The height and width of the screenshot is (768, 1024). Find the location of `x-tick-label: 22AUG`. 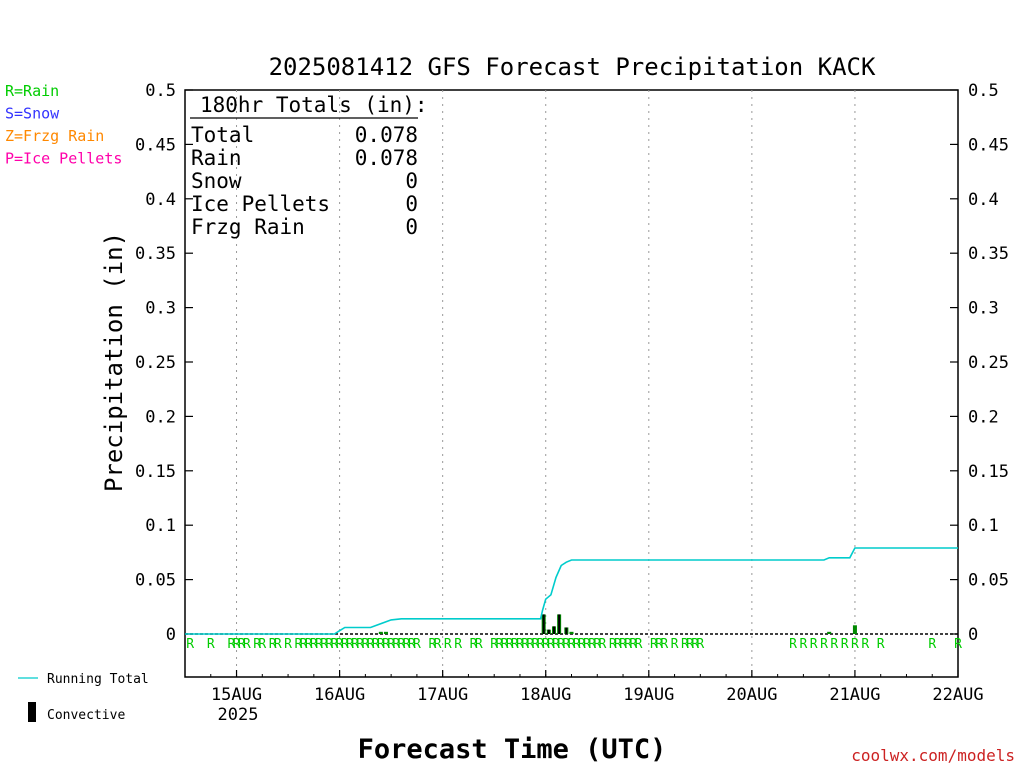

x-tick-label: 22AUG is located at coordinates (957, 695).